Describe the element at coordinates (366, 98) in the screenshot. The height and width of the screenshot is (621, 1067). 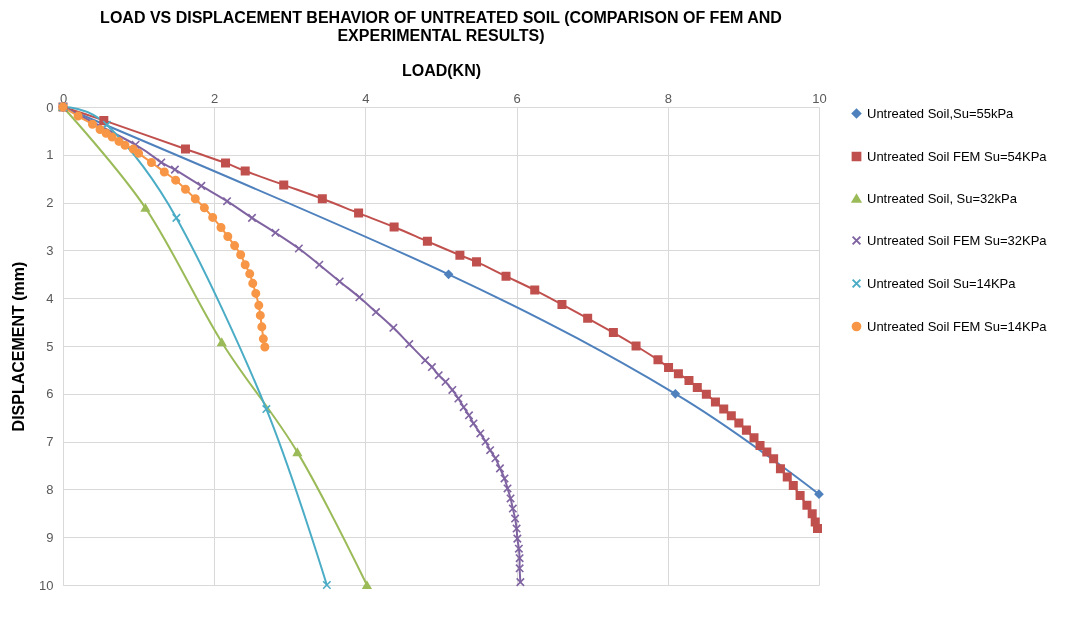
I see `x-tick-label: 4` at that location.